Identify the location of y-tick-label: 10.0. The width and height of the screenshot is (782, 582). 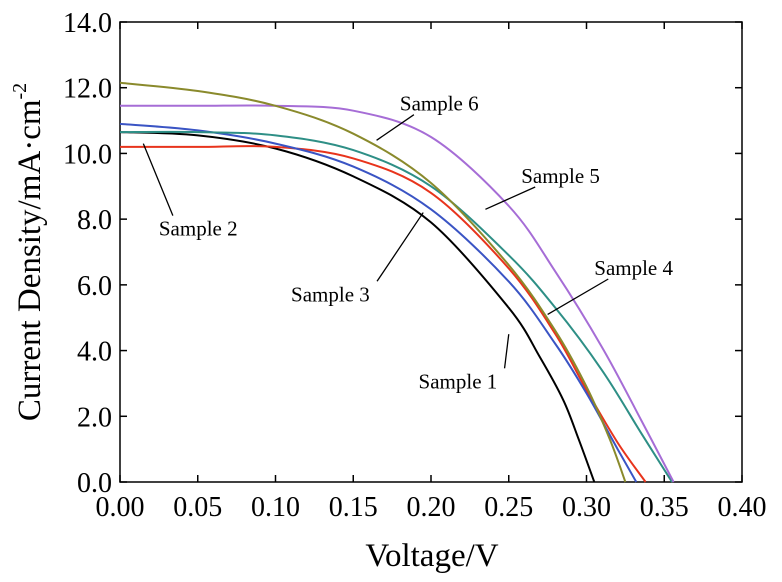
(87, 154).